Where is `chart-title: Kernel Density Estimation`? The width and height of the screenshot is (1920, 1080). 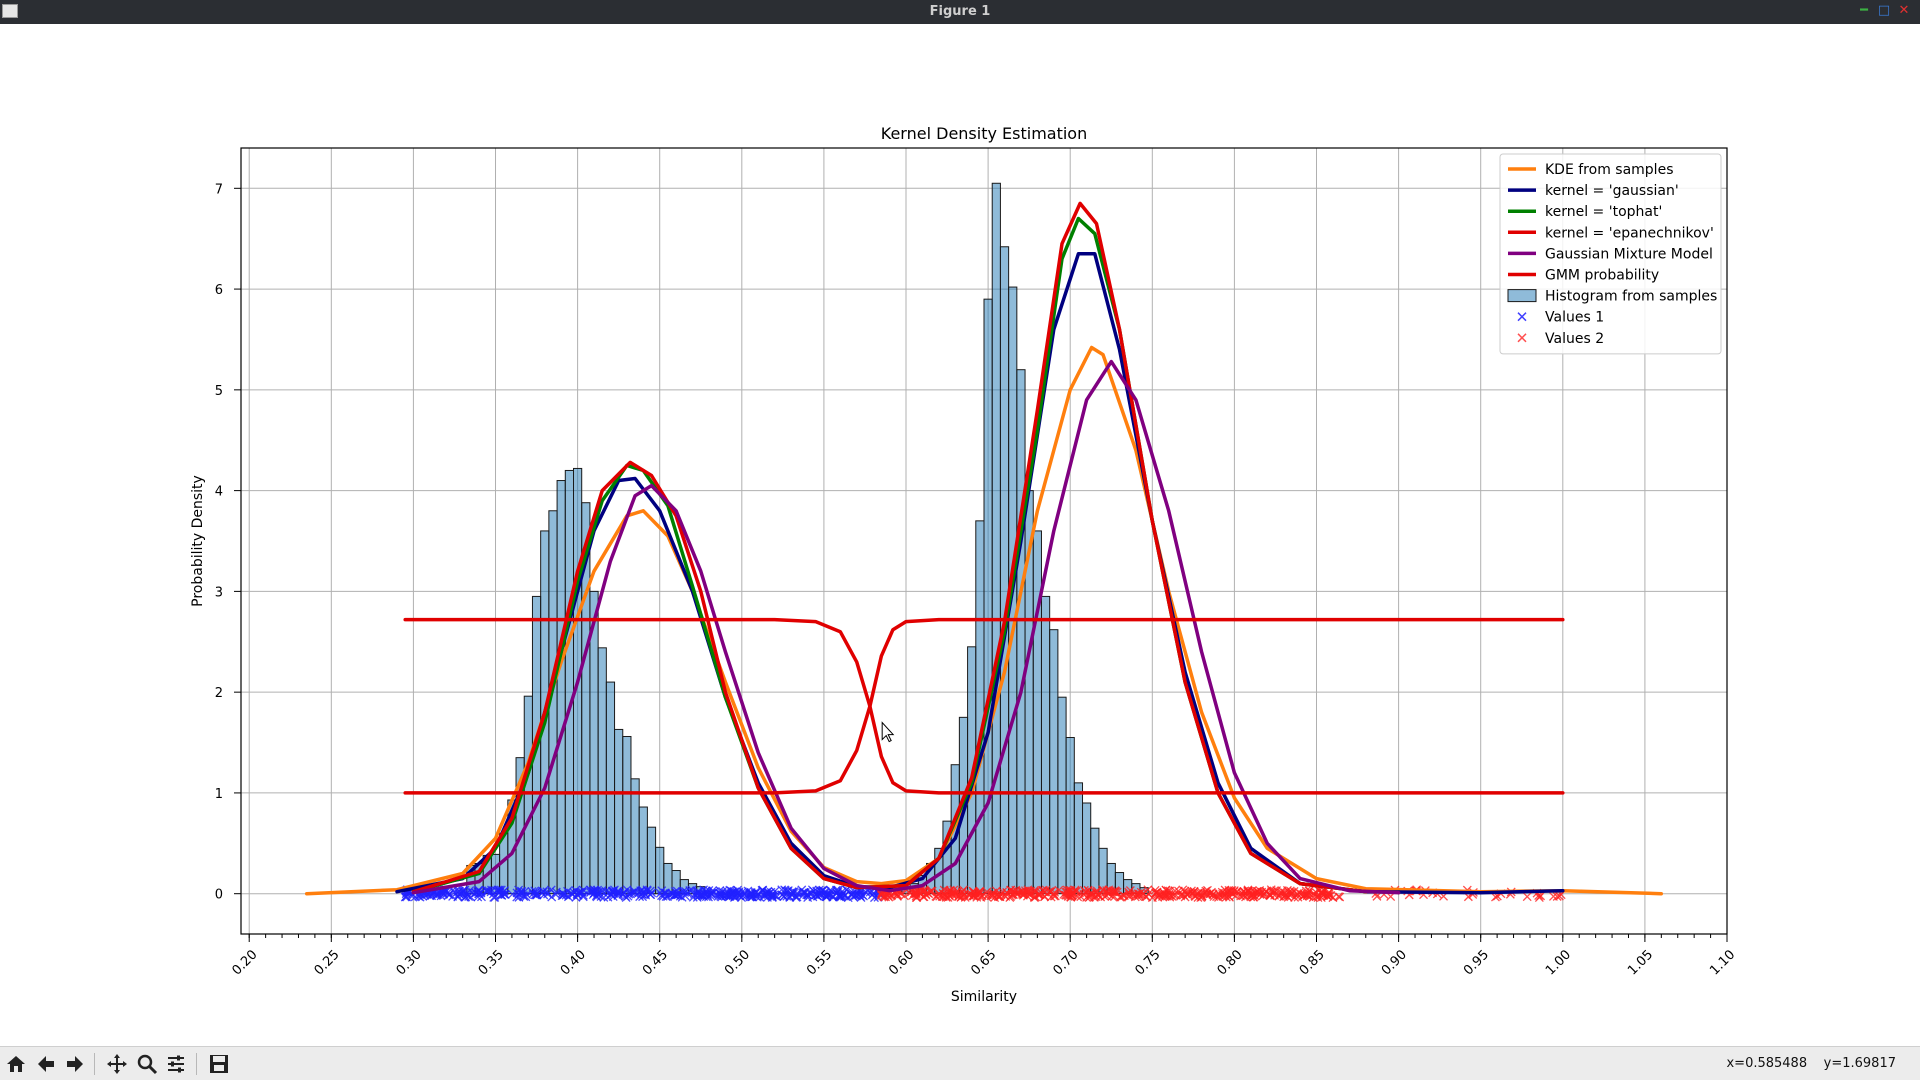
chart-title: Kernel Density Estimation is located at coordinates (984, 133).